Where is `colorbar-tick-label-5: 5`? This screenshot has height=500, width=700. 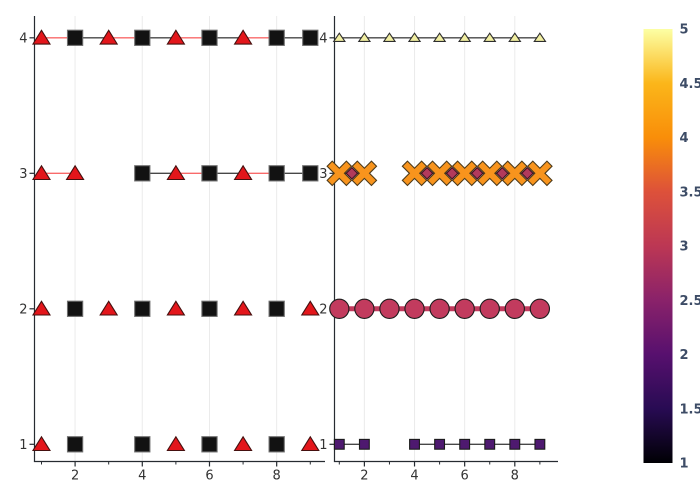 colorbar-tick-label-5: 5 is located at coordinates (684, 30).